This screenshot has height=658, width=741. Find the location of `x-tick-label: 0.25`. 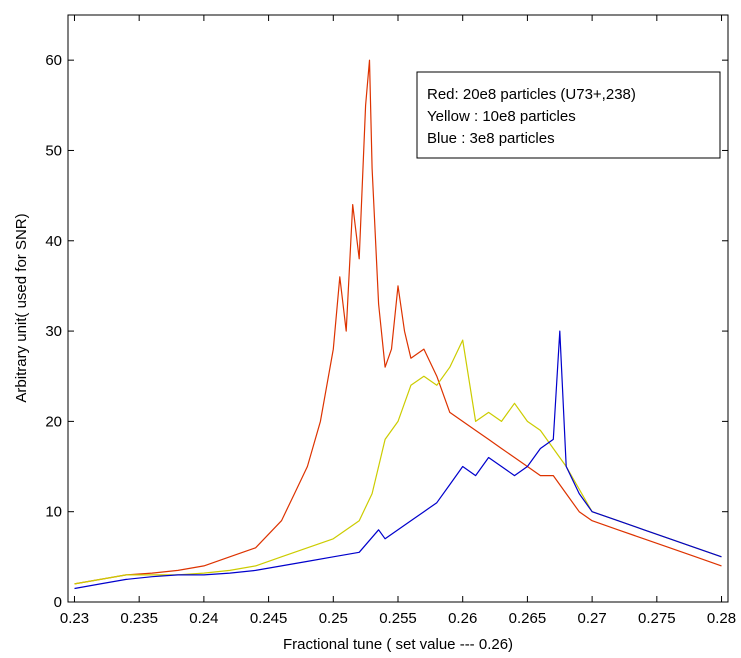

x-tick-label: 0.25 is located at coordinates (333, 618).